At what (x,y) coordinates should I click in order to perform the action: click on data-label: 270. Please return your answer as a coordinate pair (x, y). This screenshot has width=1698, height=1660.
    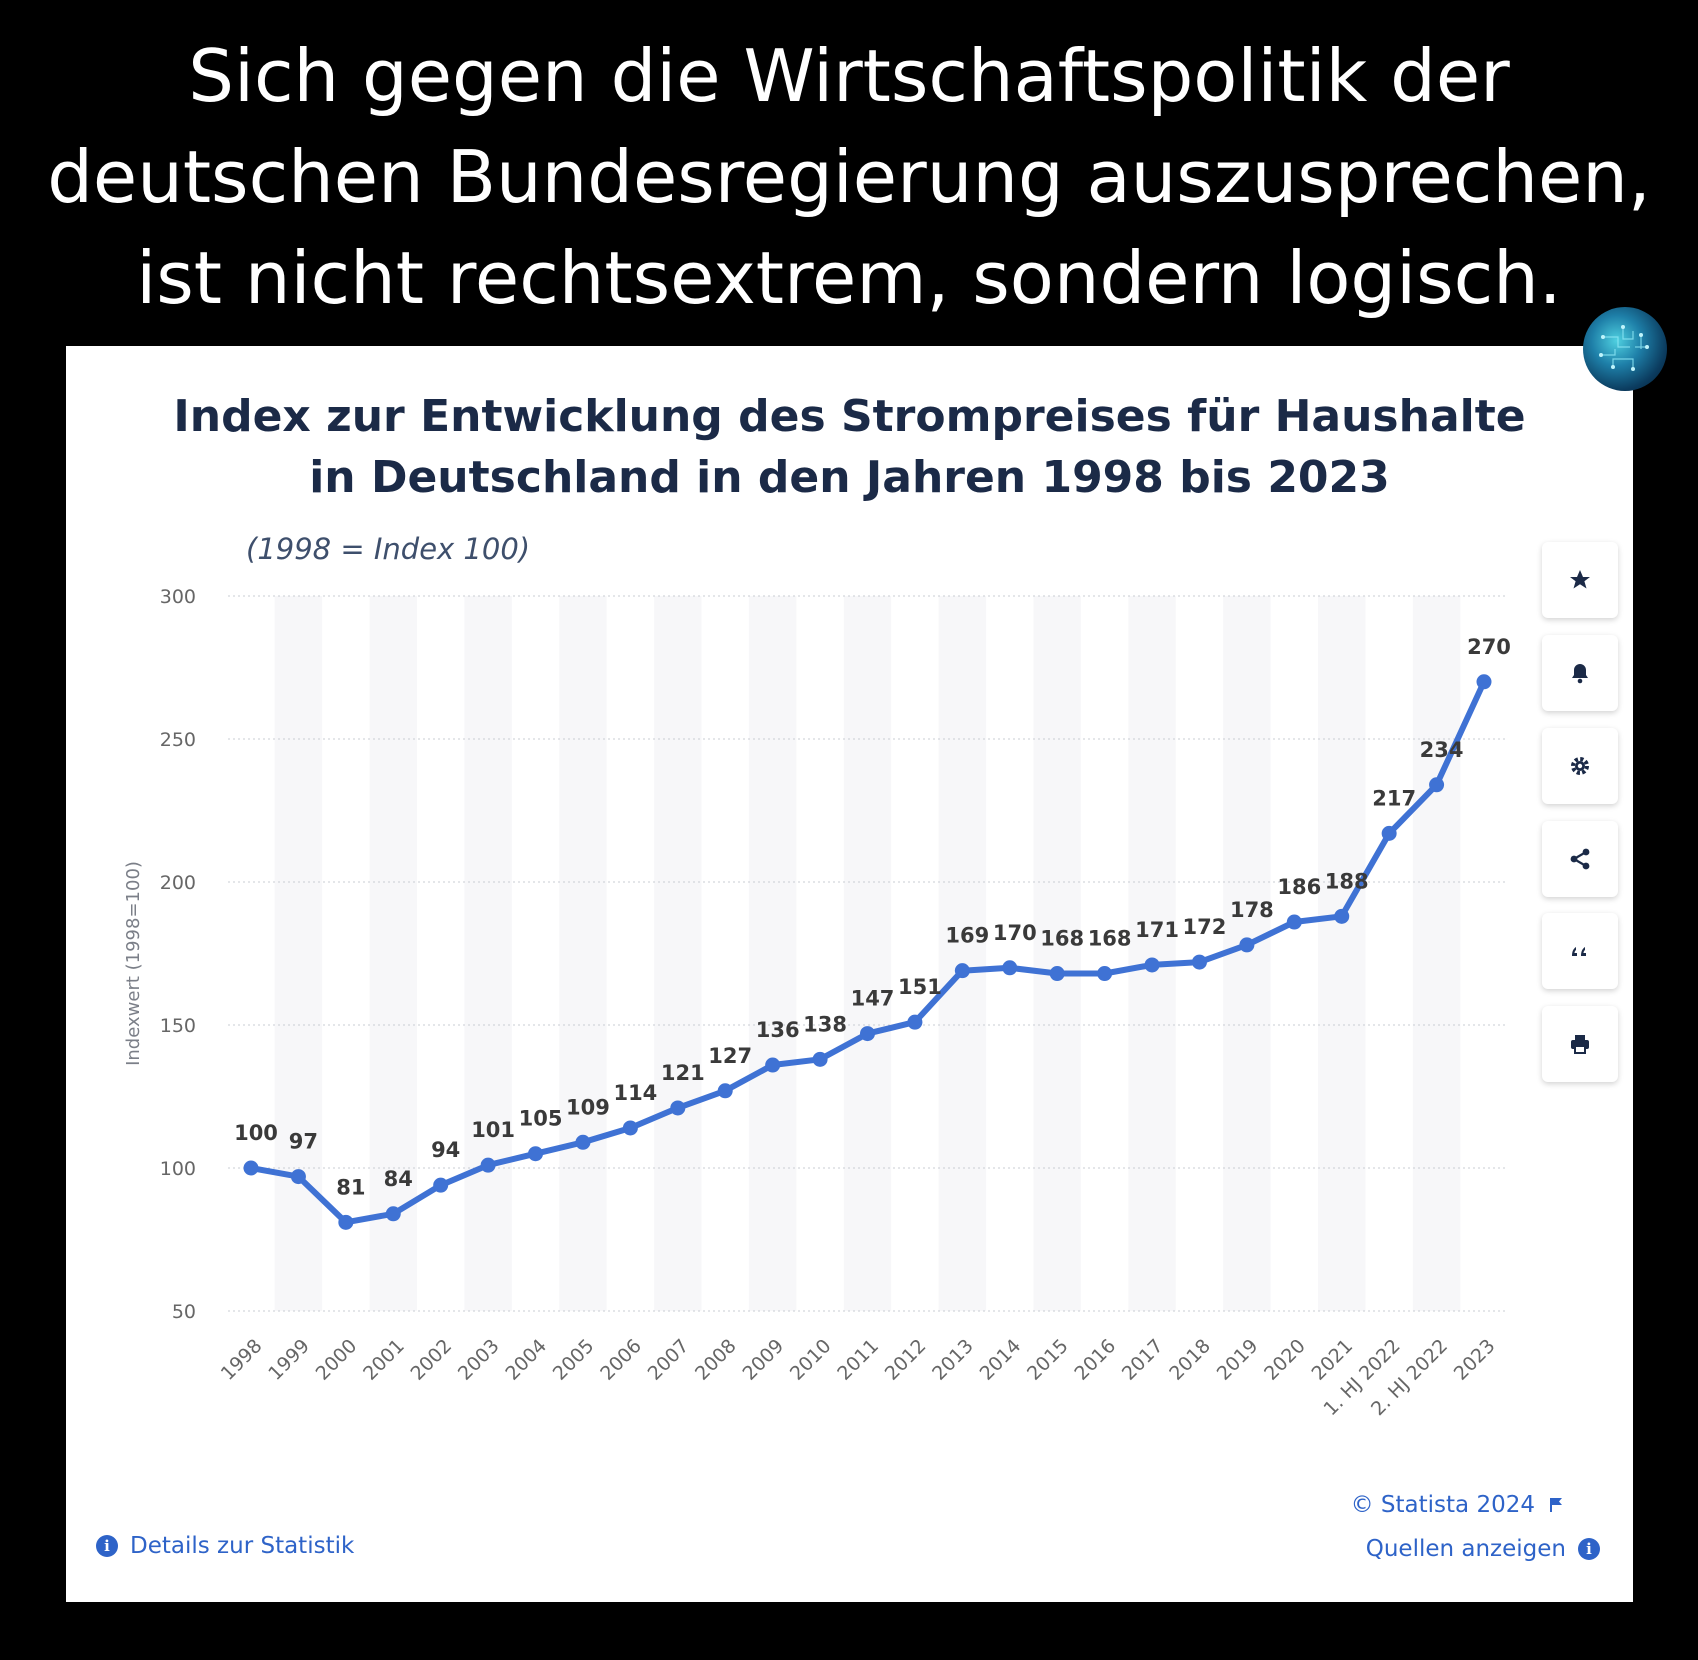
    Looking at the image, I should click on (1489, 647).